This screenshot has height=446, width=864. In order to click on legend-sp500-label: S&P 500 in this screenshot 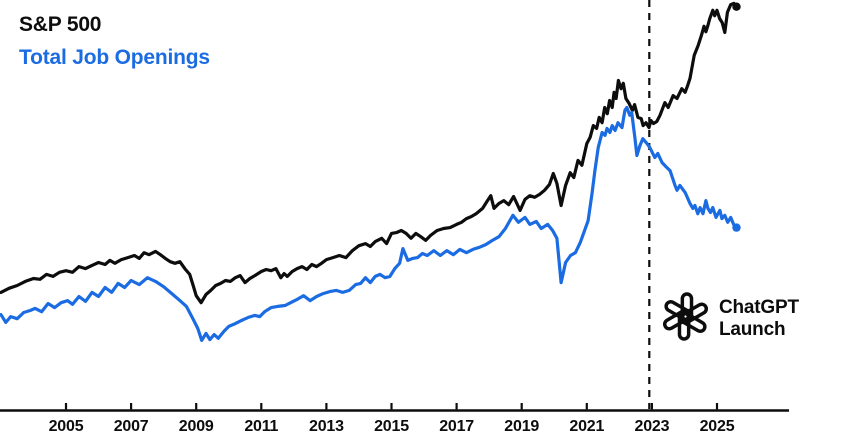, I will do `click(60, 24)`.